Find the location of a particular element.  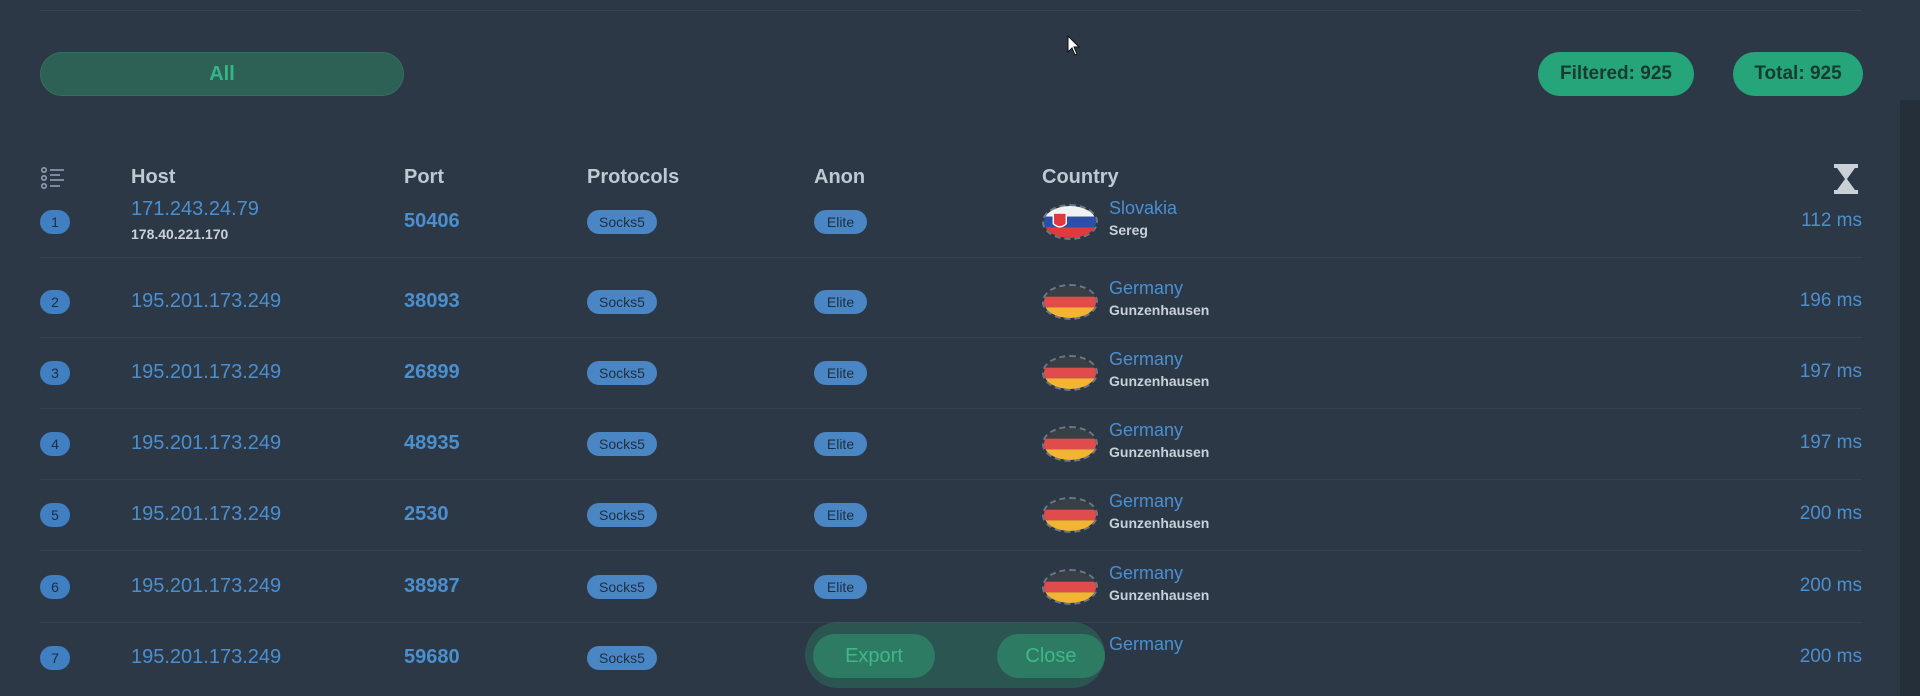

port-value: 50406 is located at coordinates (432, 221).